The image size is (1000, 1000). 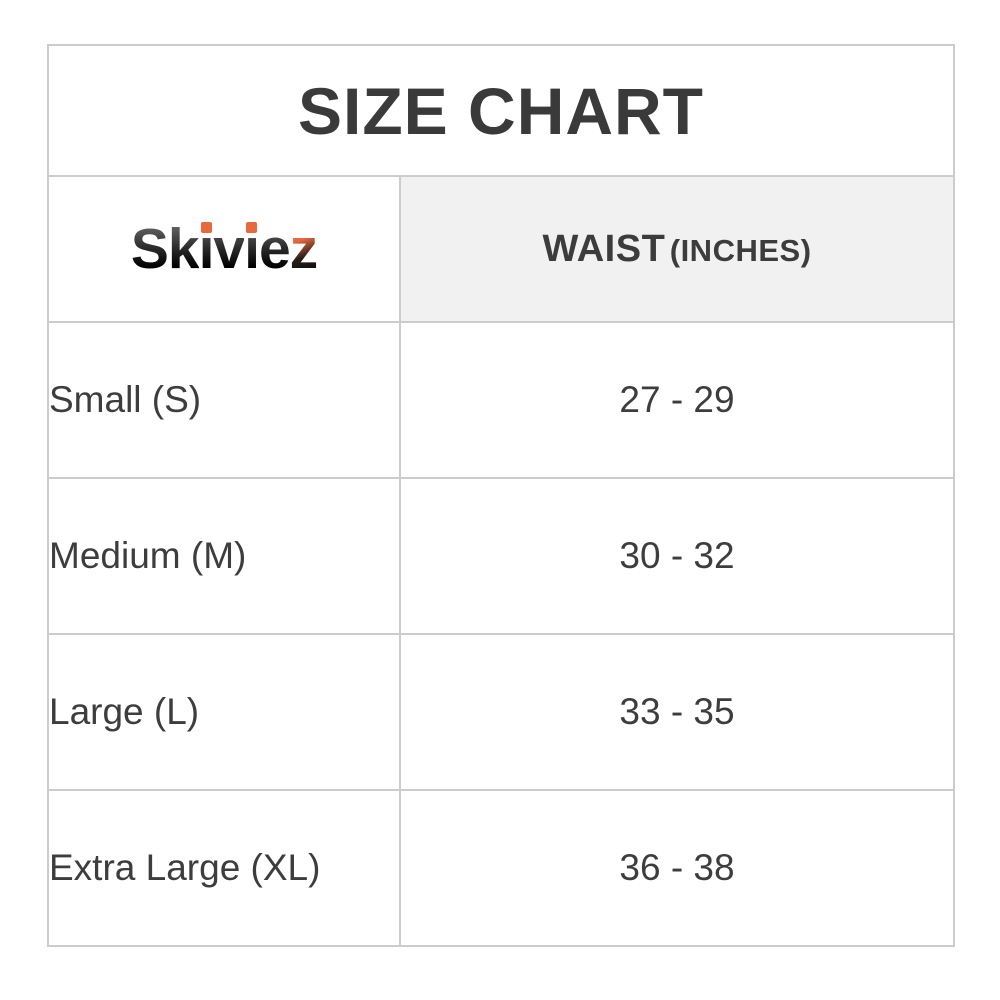 What do you see at coordinates (165, 248) in the screenshot?
I see `logo-letters-sk: Sk` at bounding box center [165, 248].